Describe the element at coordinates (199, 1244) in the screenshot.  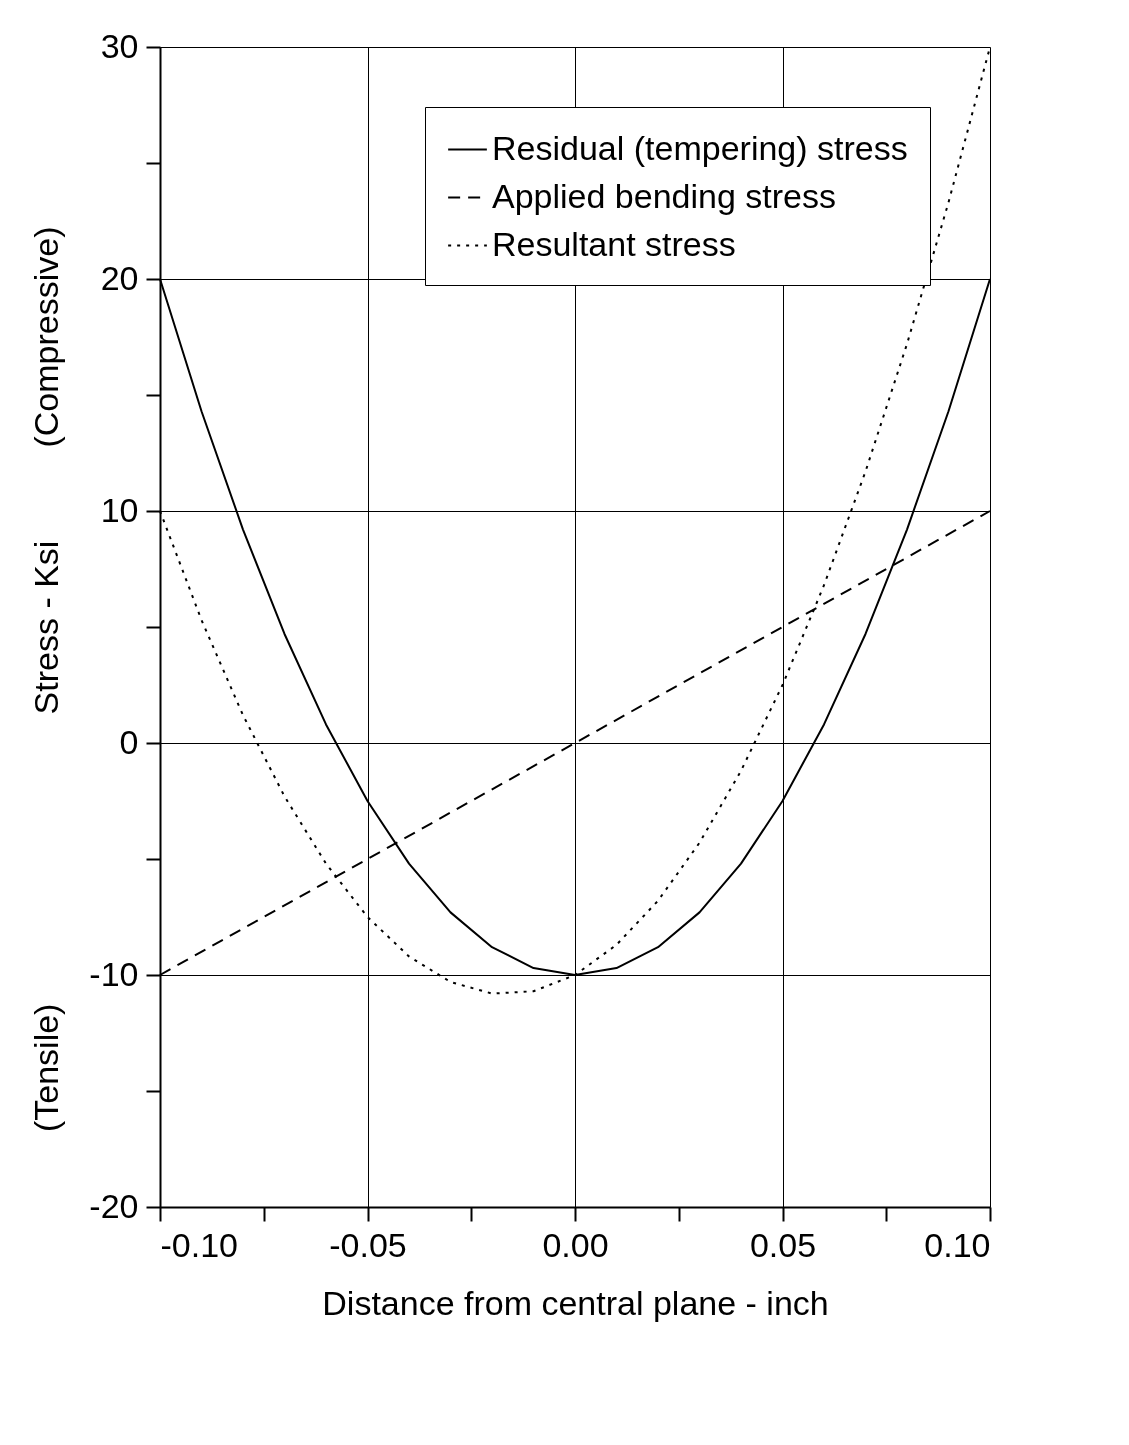
I see `x-tick-label: -0.10` at that location.